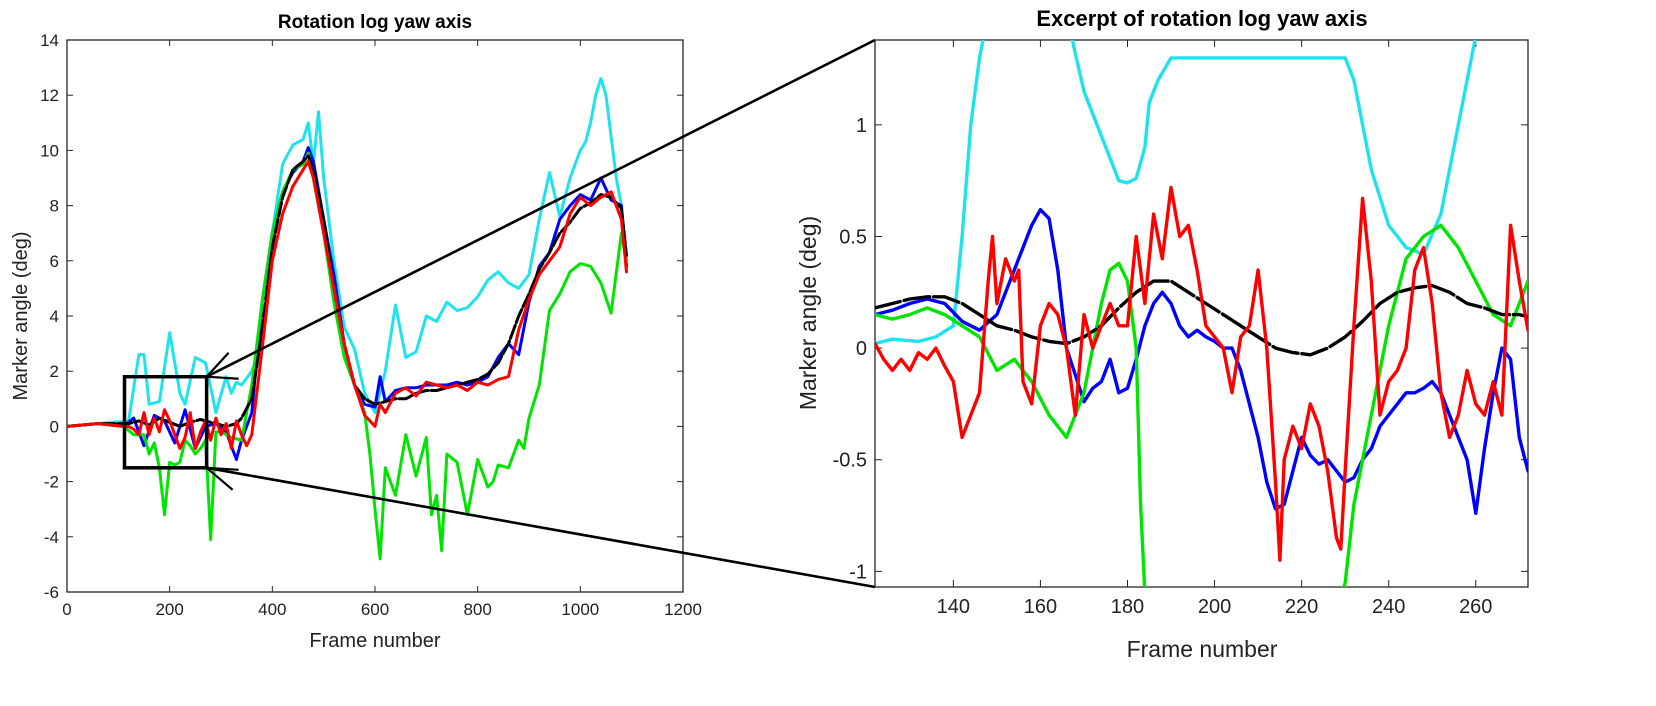  I want to click on y-tick-label: 14, so click(49, 40).